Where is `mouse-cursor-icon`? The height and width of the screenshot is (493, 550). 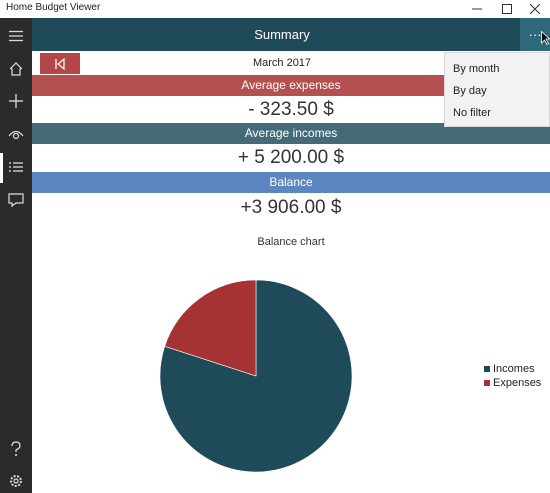
mouse-cursor-icon is located at coordinates (545, 38).